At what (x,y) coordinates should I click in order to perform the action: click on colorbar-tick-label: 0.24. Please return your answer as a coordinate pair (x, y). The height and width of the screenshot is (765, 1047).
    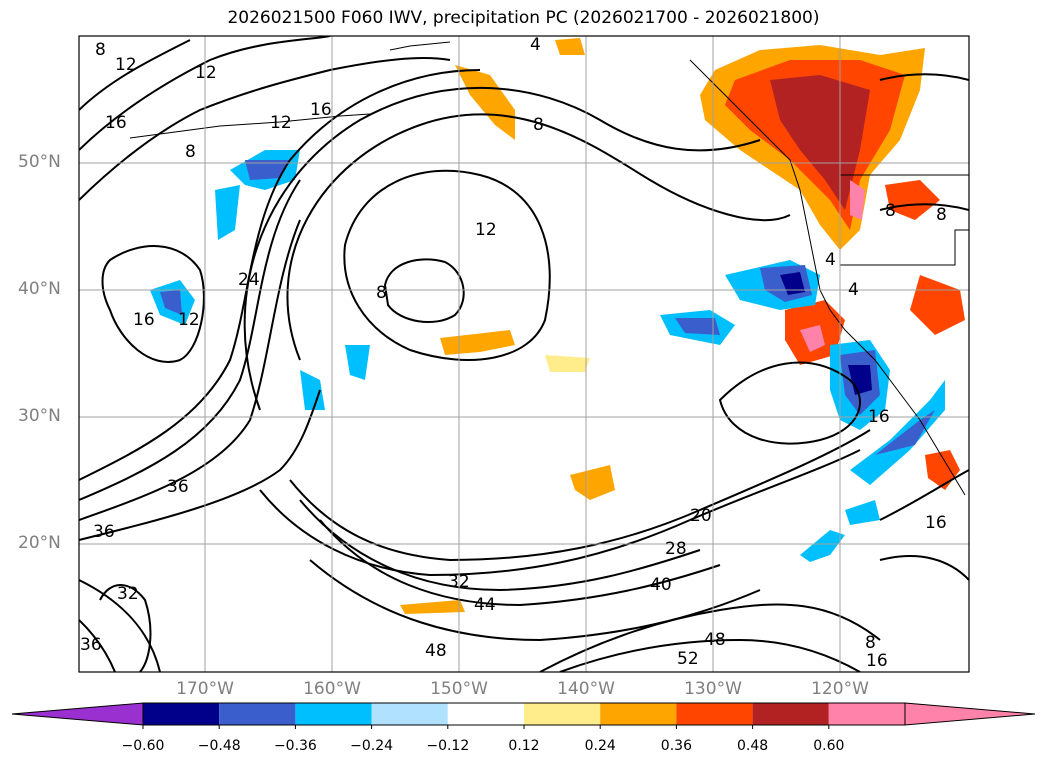
    Looking at the image, I should click on (600, 746).